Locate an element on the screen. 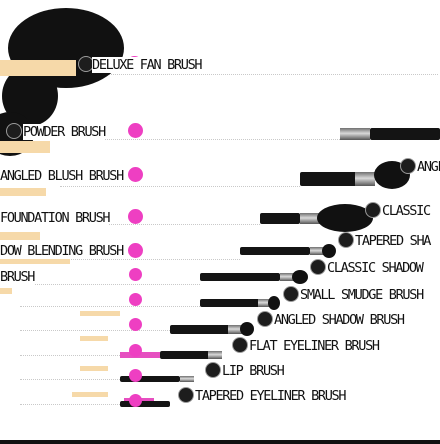  label-angled-shadow-brush: ANGLED SHADOW BRUSH is located at coordinates (339, 320).